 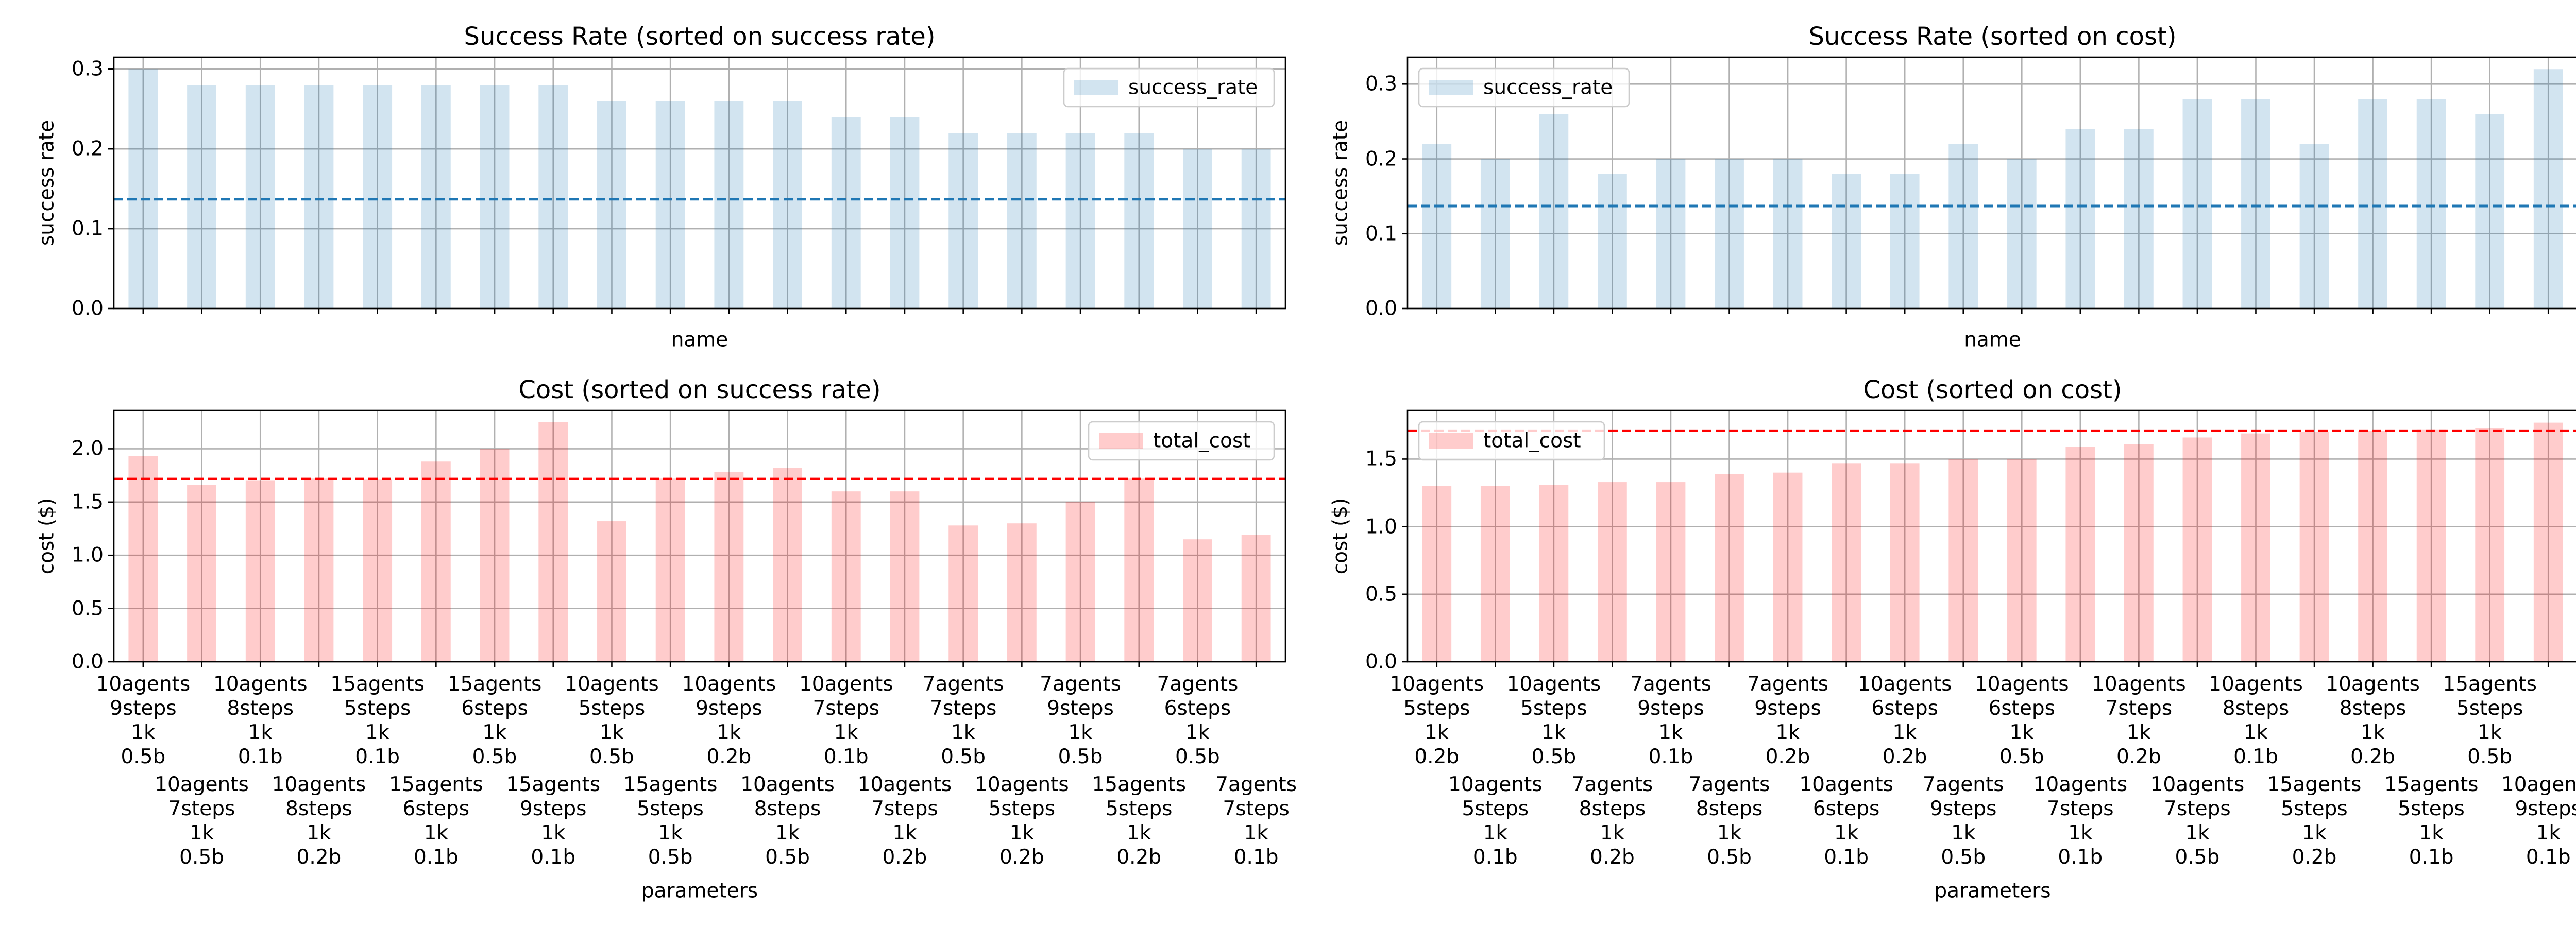 What do you see at coordinates (700, 36) in the screenshot?
I see `chart-title: Success Rate (sorted on success rate)` at bounding box center [700, 36].